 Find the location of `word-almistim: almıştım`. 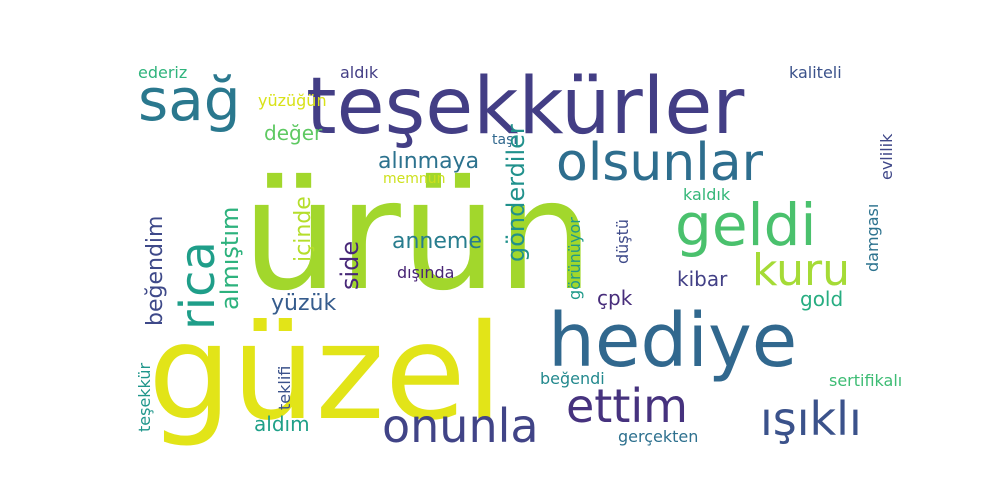

word-almistim: almıştım is located at coordinates (230, 258).